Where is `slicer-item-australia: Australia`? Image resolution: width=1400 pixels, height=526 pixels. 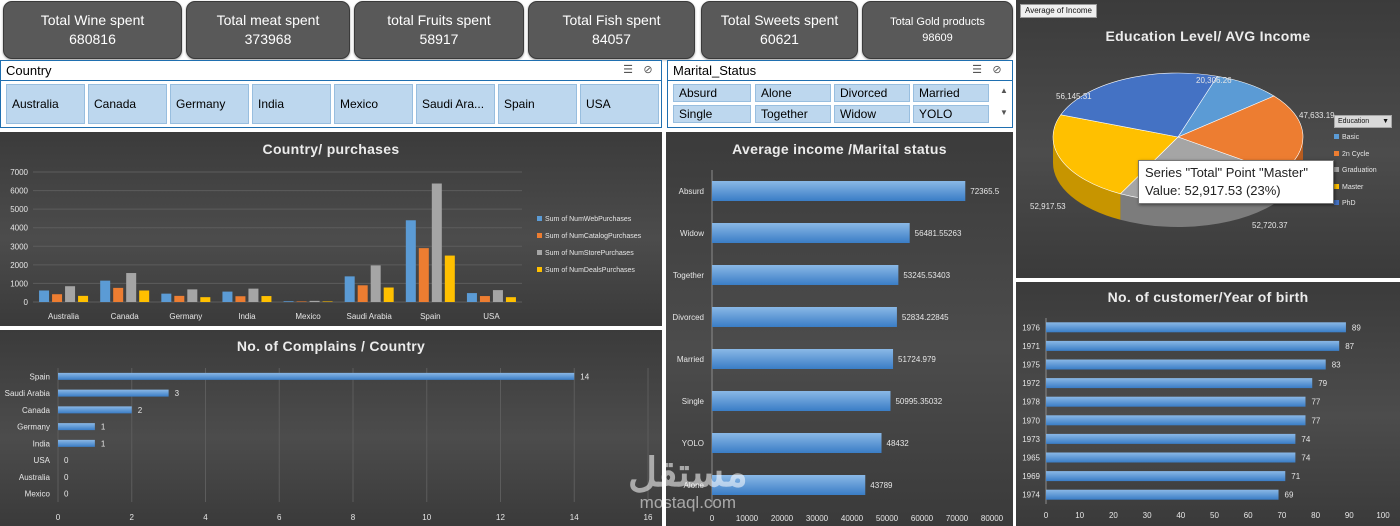
slicer-item-australia: Australia is located at coordinates (45, 104).